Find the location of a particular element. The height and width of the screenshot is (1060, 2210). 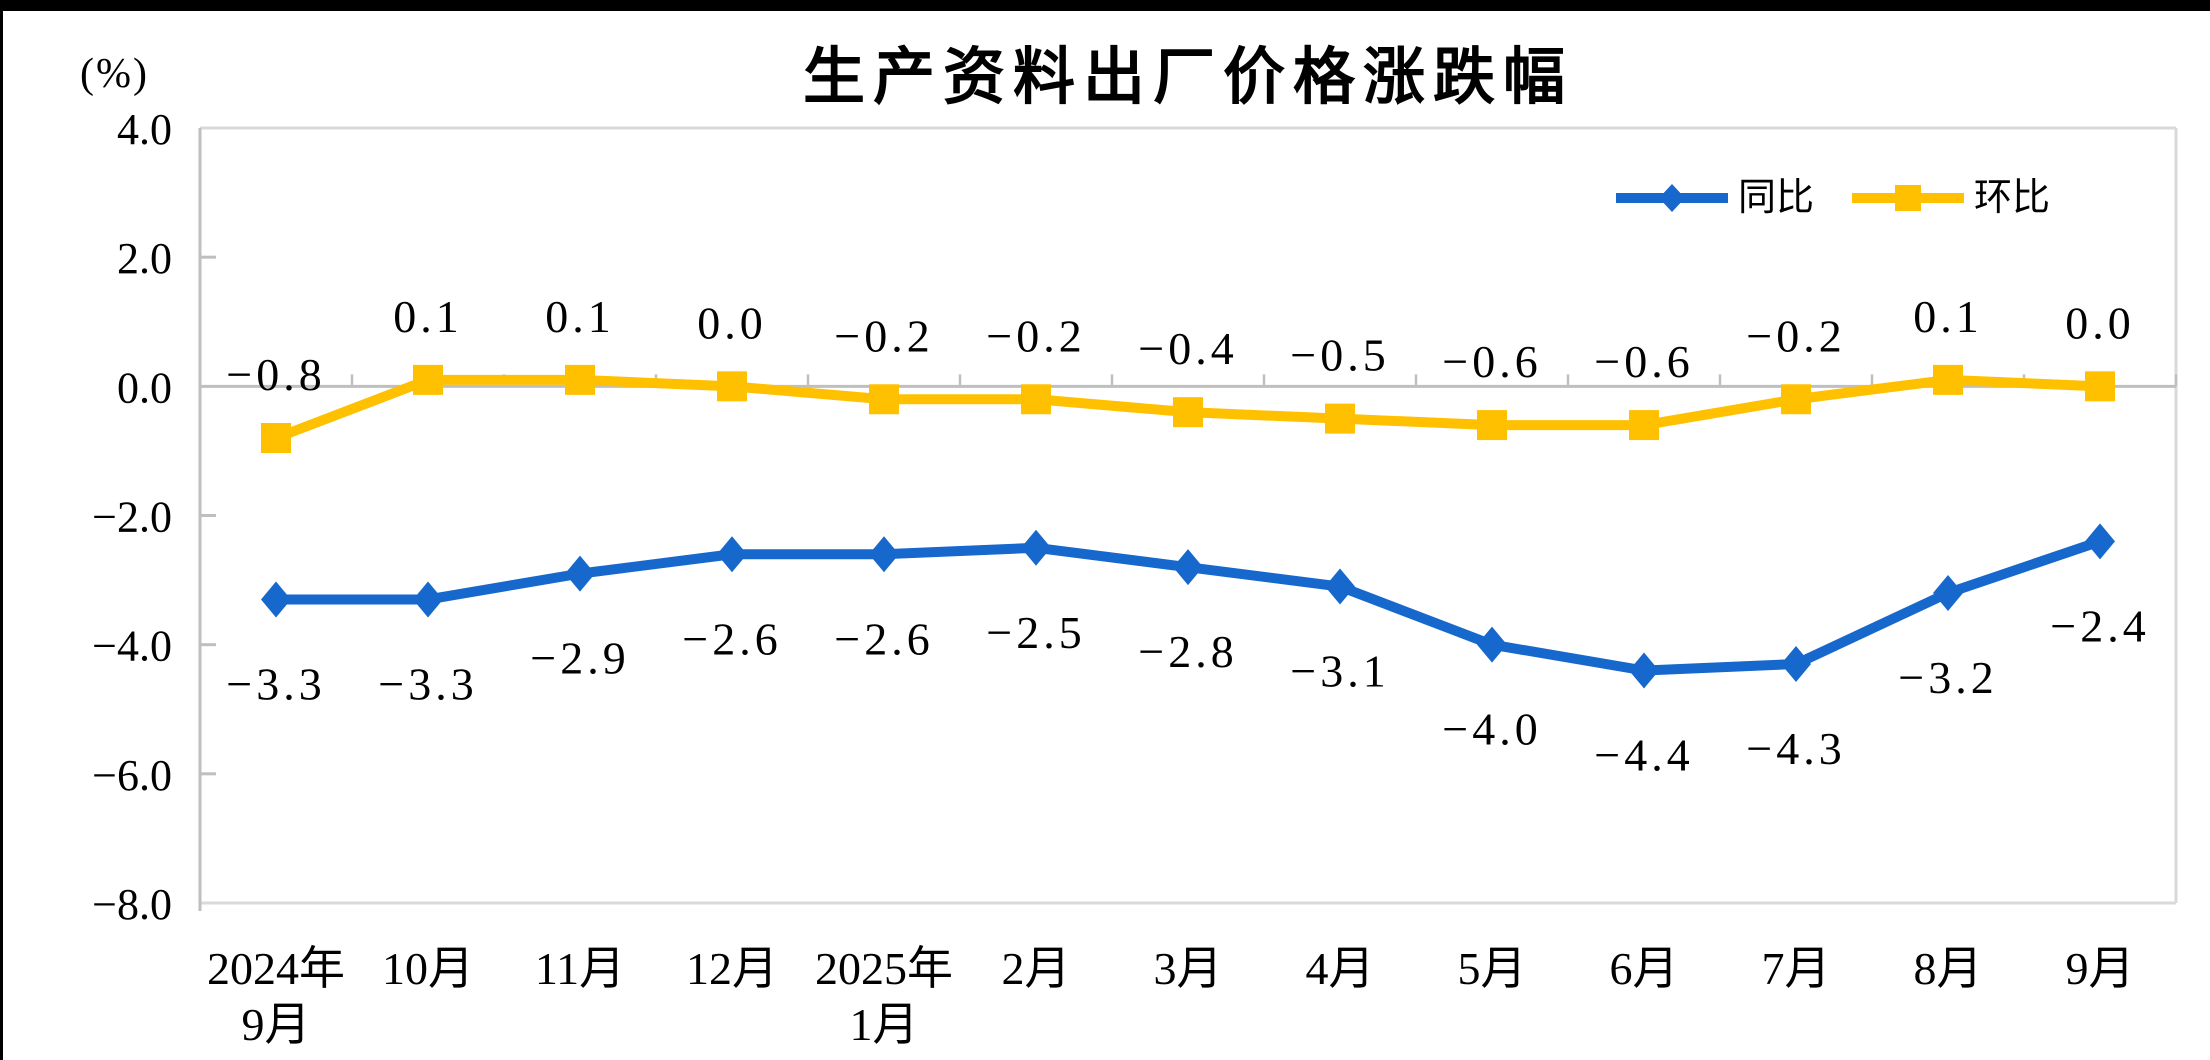

x-axis-label: 1月 is located at coordinates (884, 1024).